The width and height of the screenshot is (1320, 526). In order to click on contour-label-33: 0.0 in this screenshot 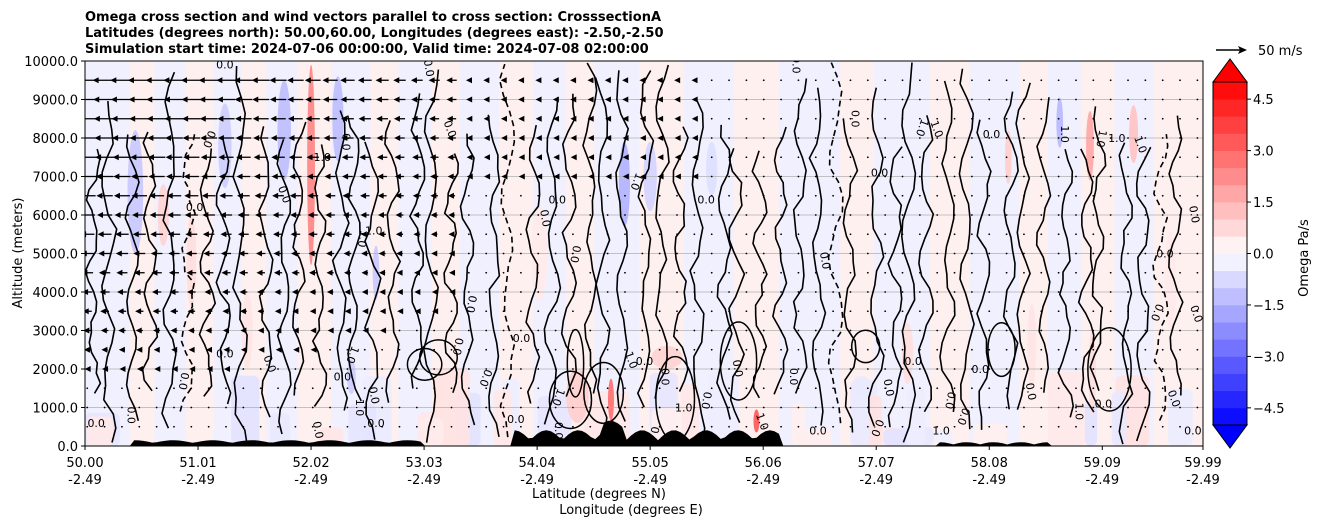, I will do `click(522, 338)`.